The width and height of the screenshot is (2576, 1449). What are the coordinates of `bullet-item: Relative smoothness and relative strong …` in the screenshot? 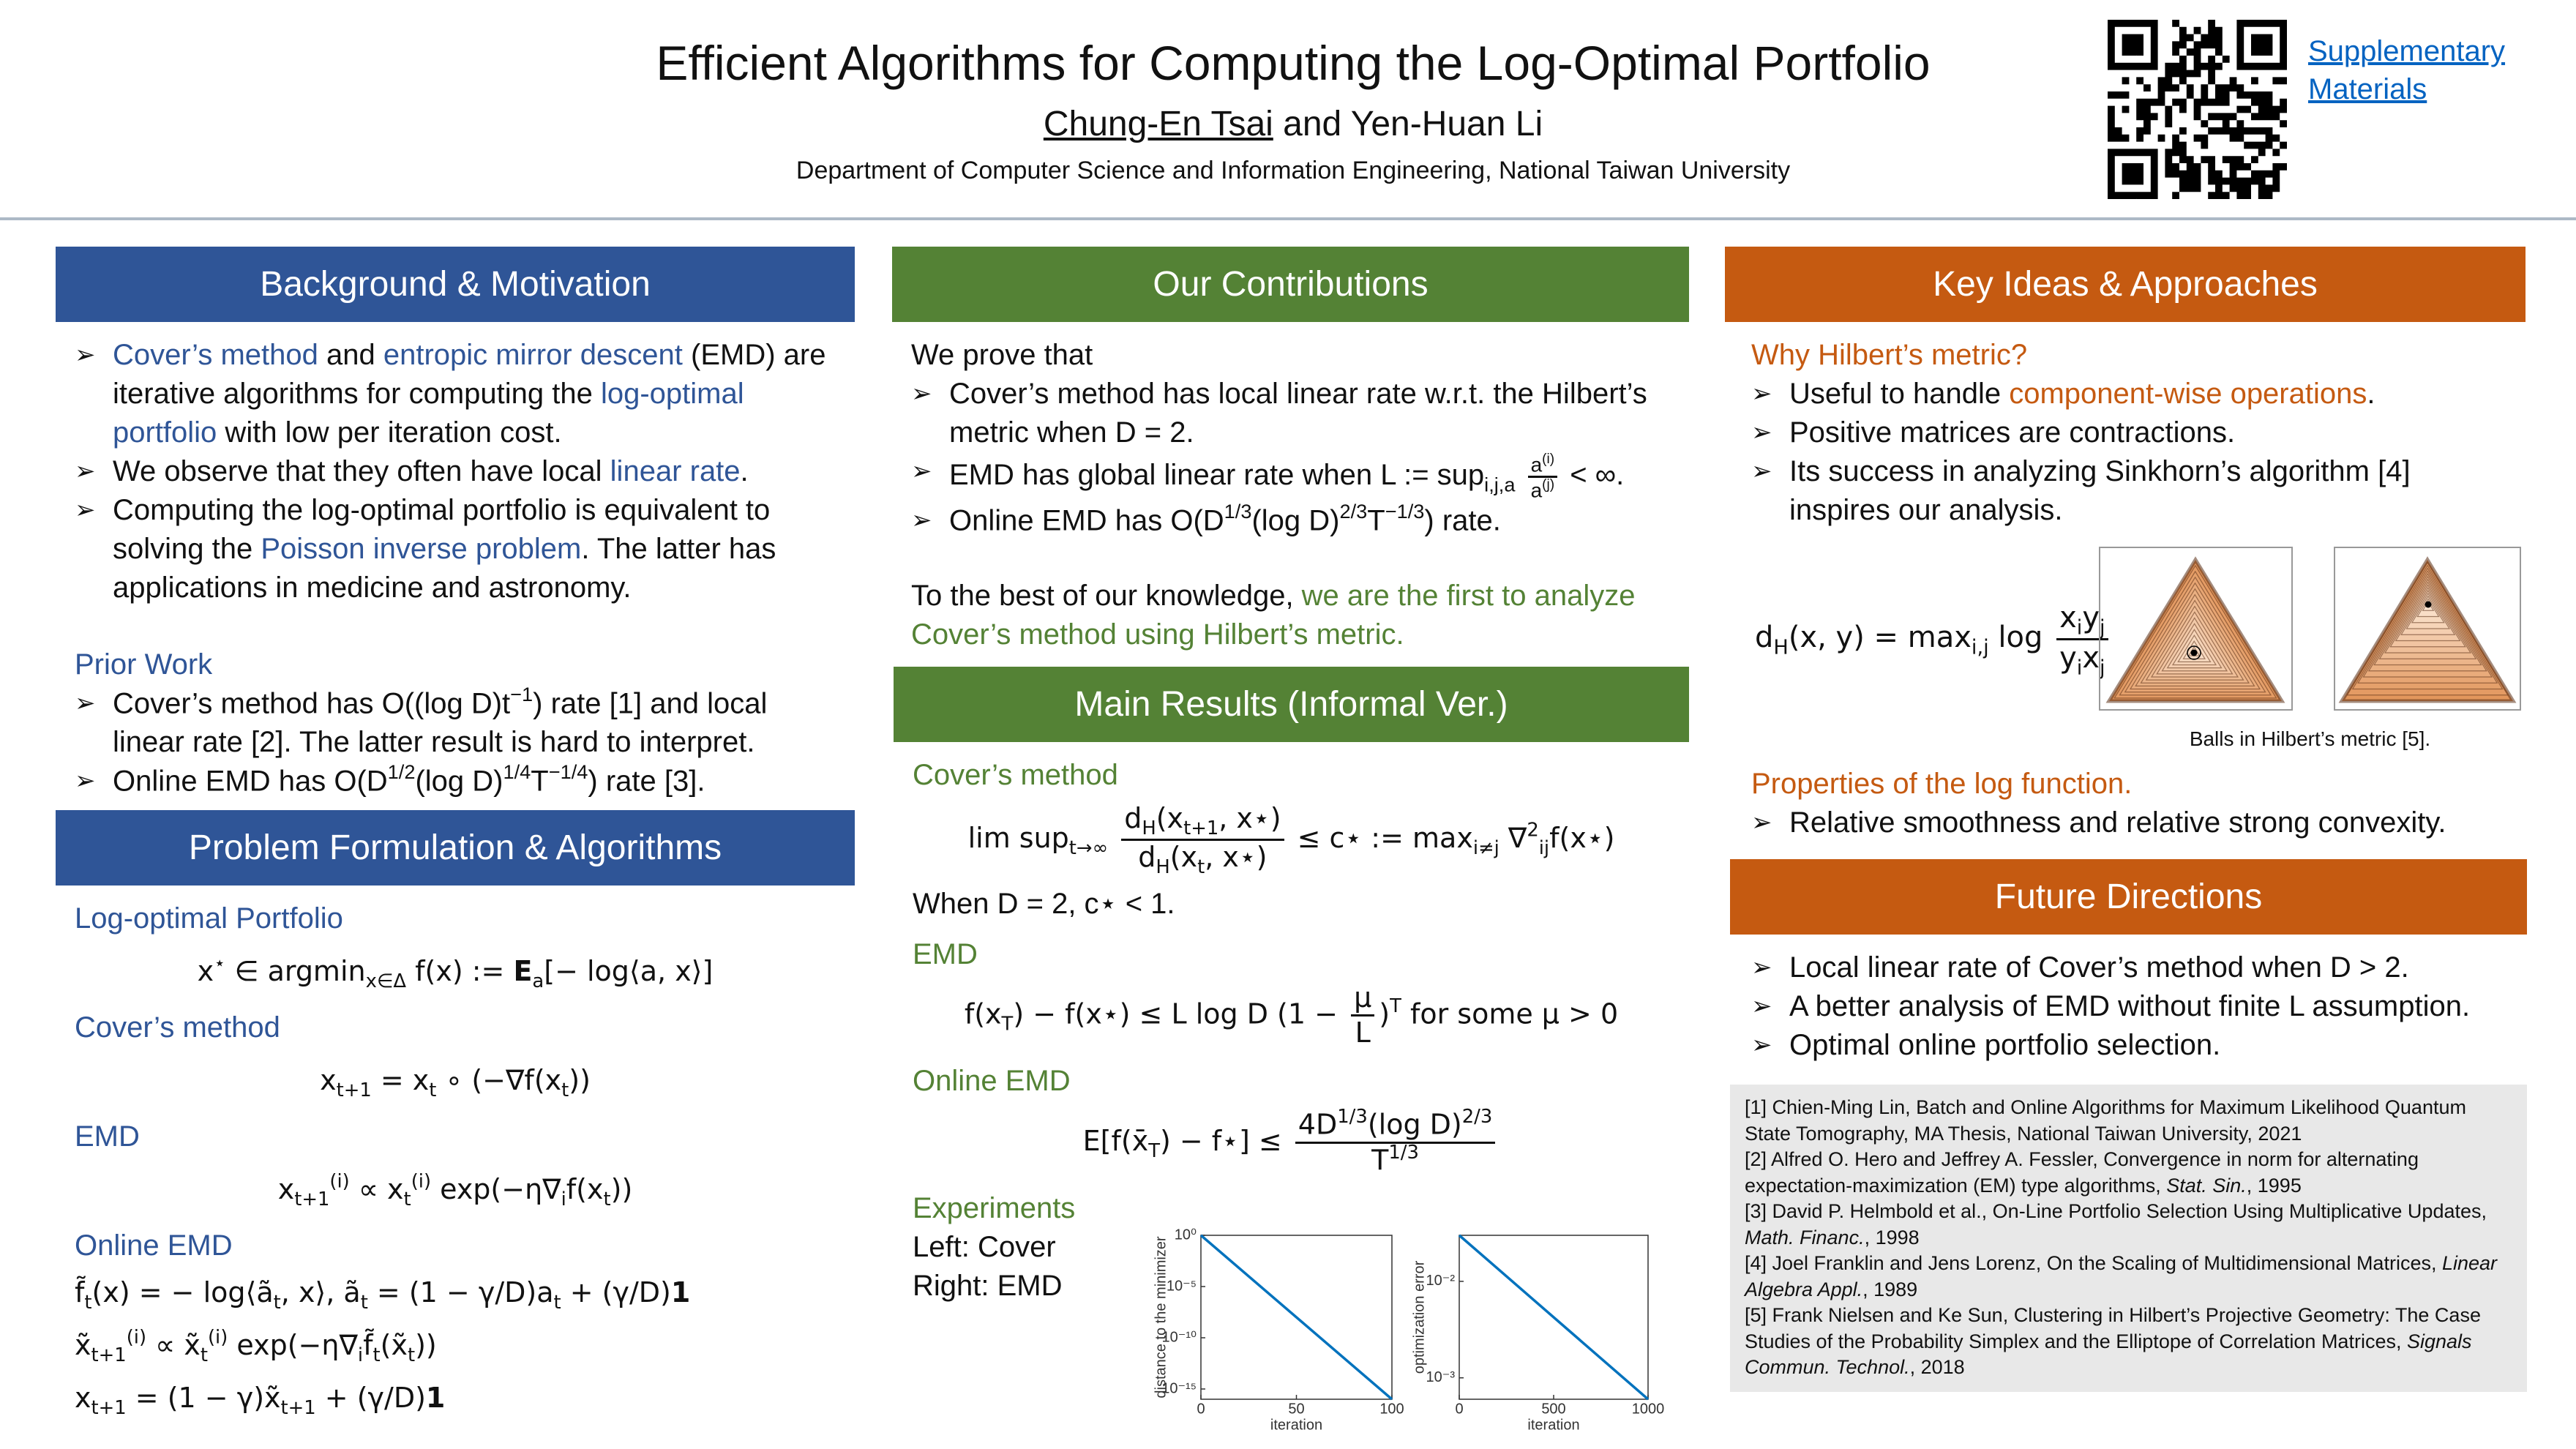 It's located at (2128, 823).